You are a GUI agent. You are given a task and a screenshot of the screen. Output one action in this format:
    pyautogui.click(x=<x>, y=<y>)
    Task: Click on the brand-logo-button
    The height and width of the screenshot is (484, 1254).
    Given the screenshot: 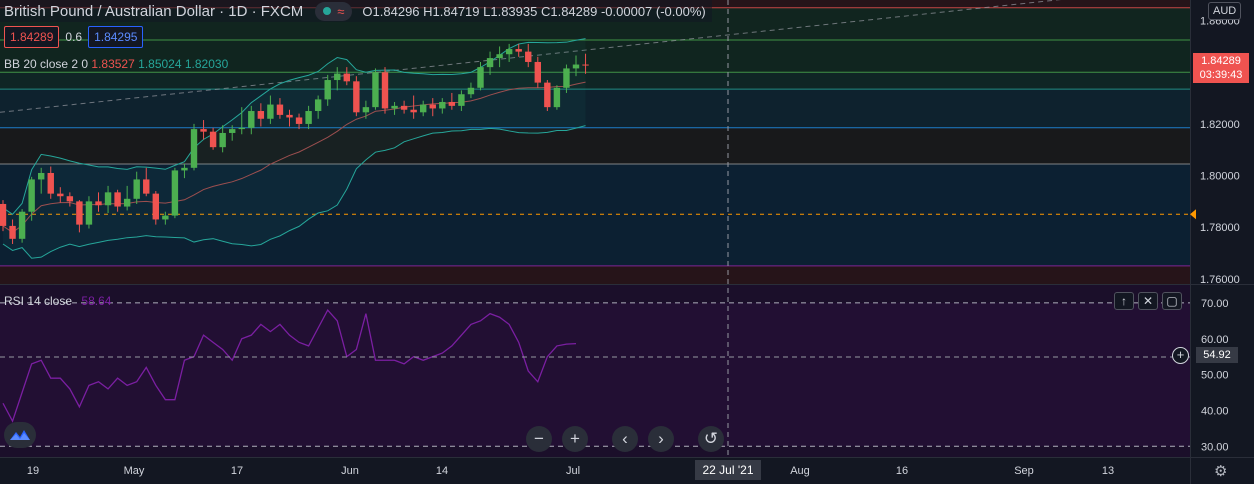 What is the action you would take?
    pyautogui.click(x=20, y=435)
    